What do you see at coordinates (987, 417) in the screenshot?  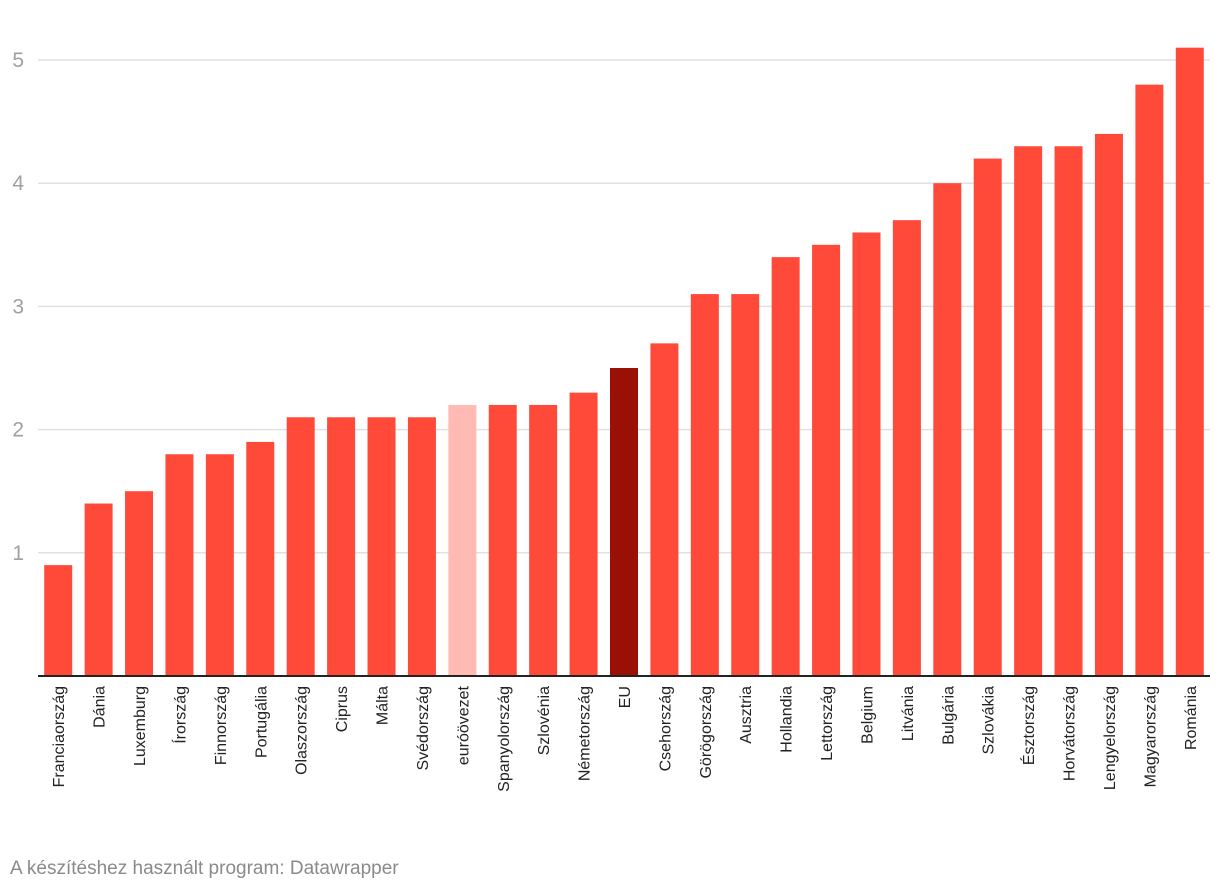 I see `bar-Szlovákia` at bounding box center [987, 417].